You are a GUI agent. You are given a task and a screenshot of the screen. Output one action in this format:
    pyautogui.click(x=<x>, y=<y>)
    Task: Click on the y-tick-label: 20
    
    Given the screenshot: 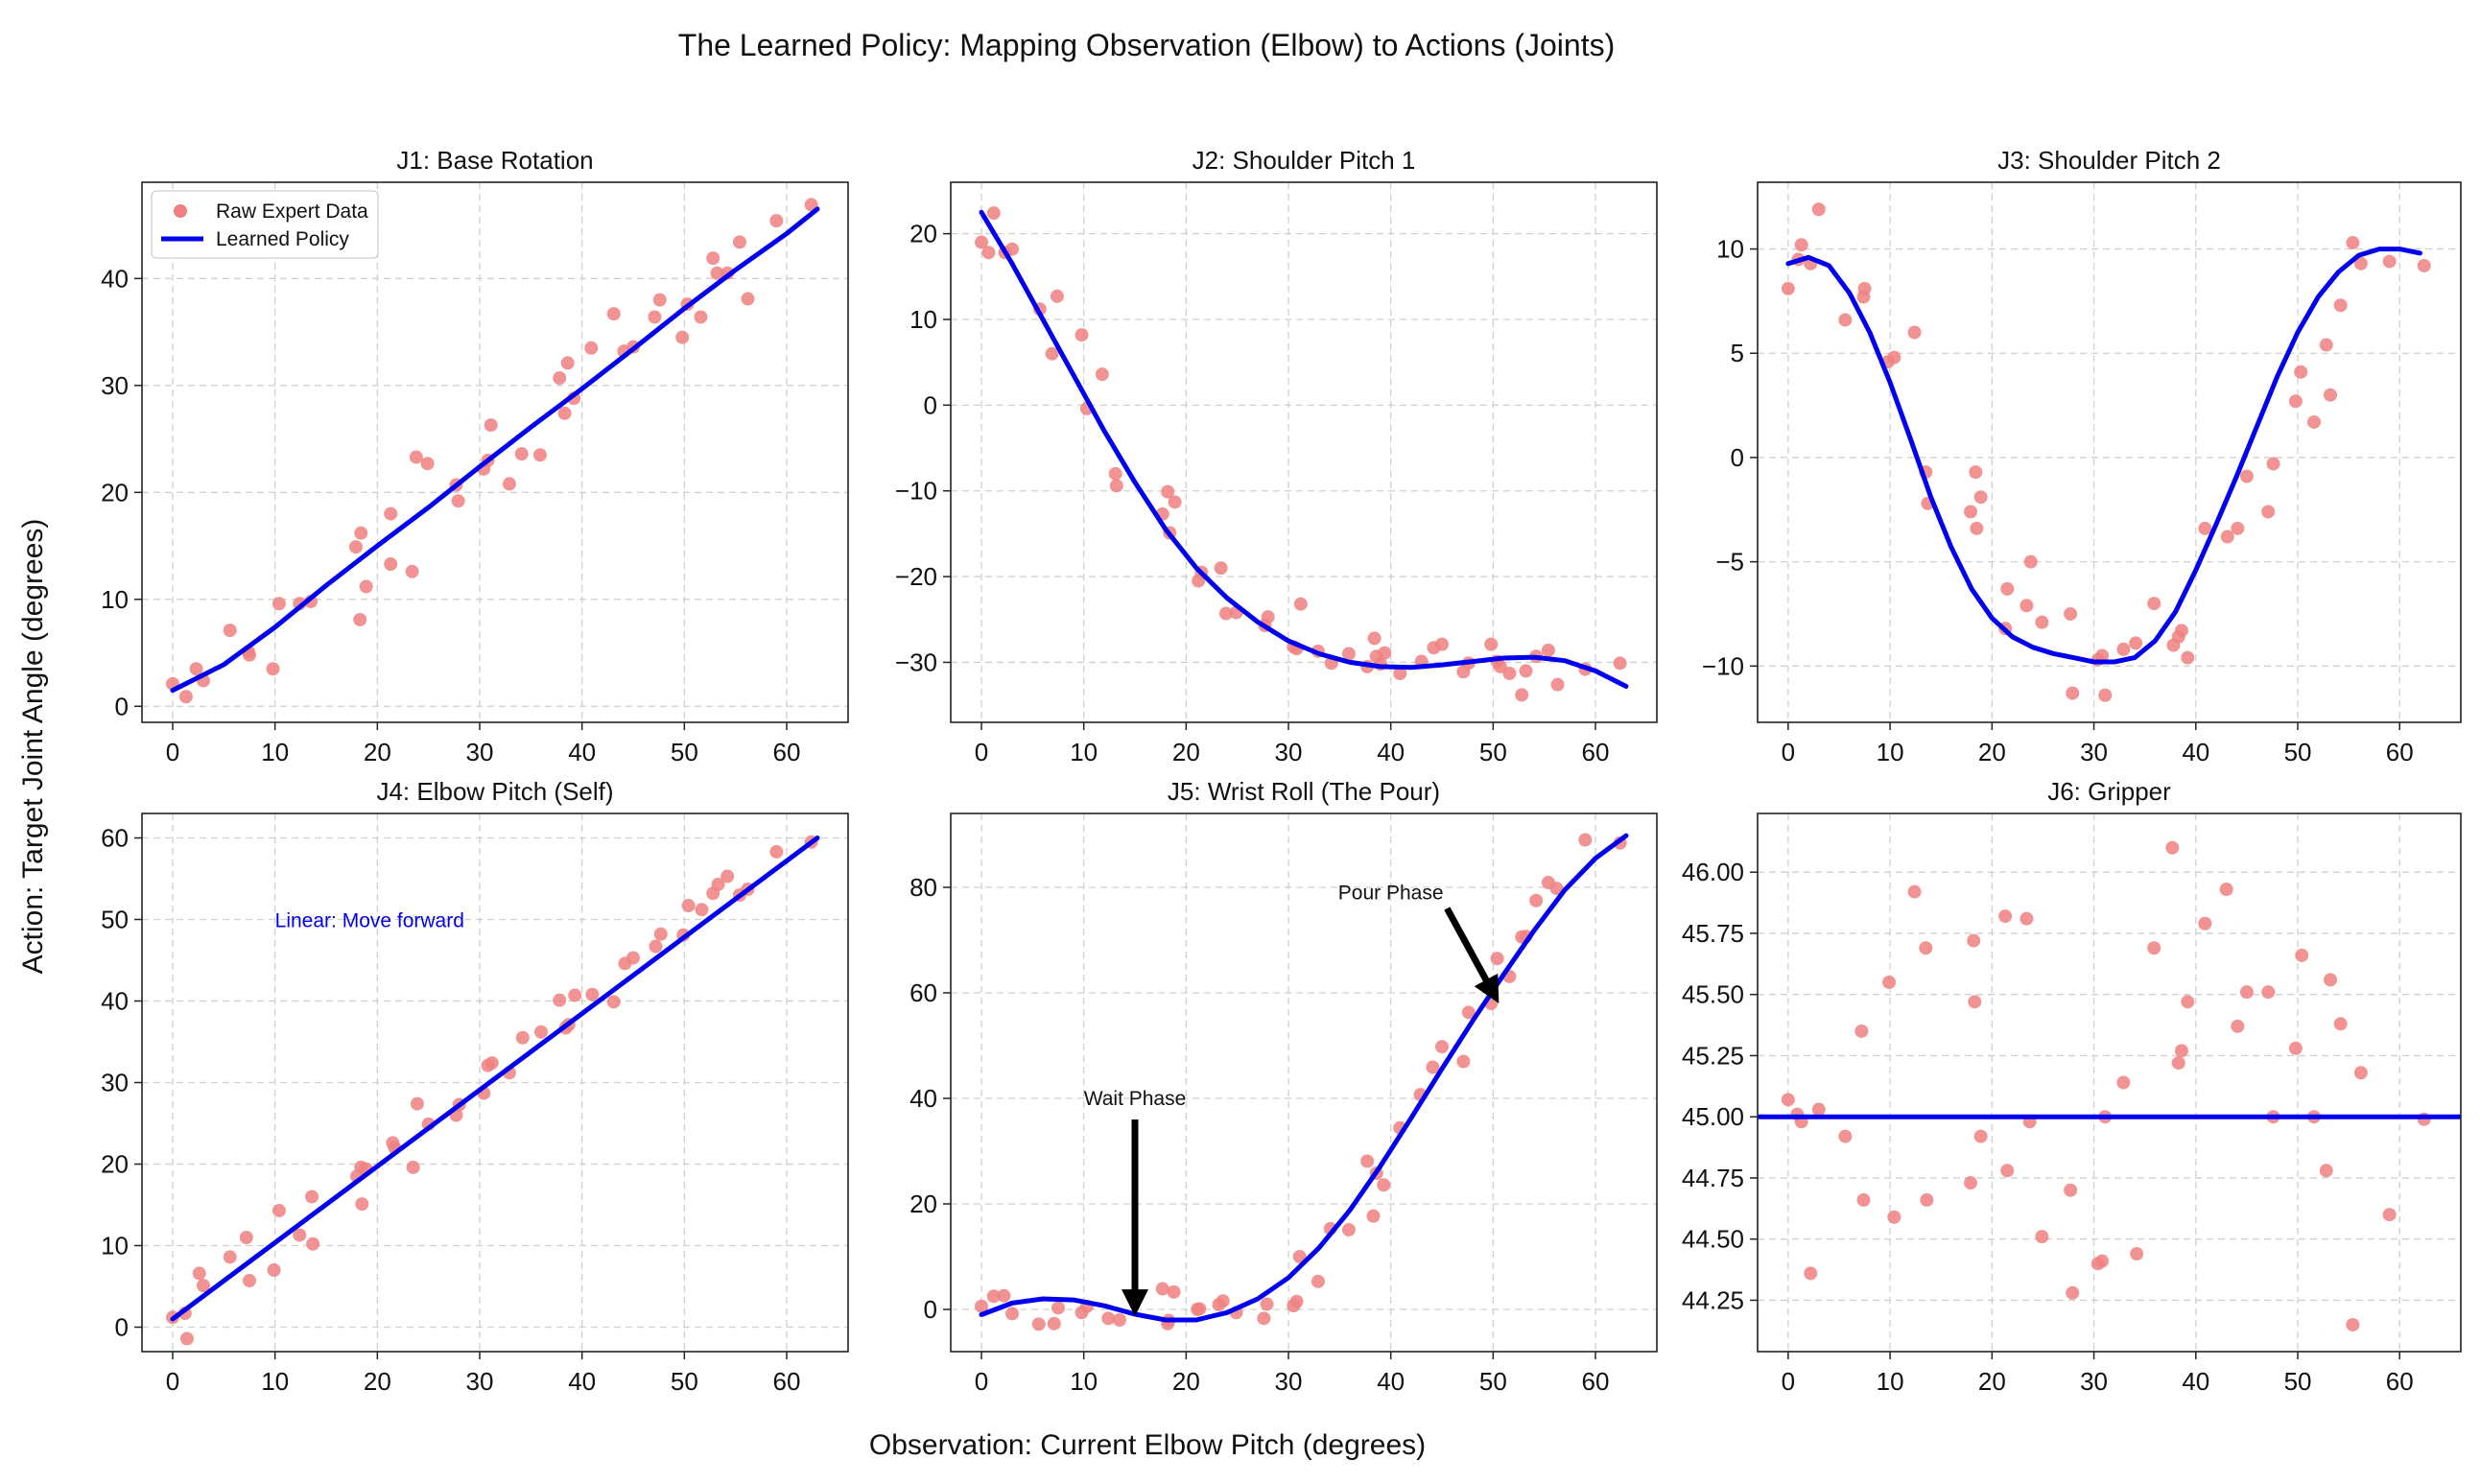 What is the action you would take?
    pyautogui.click(x=923, y=1204)
    